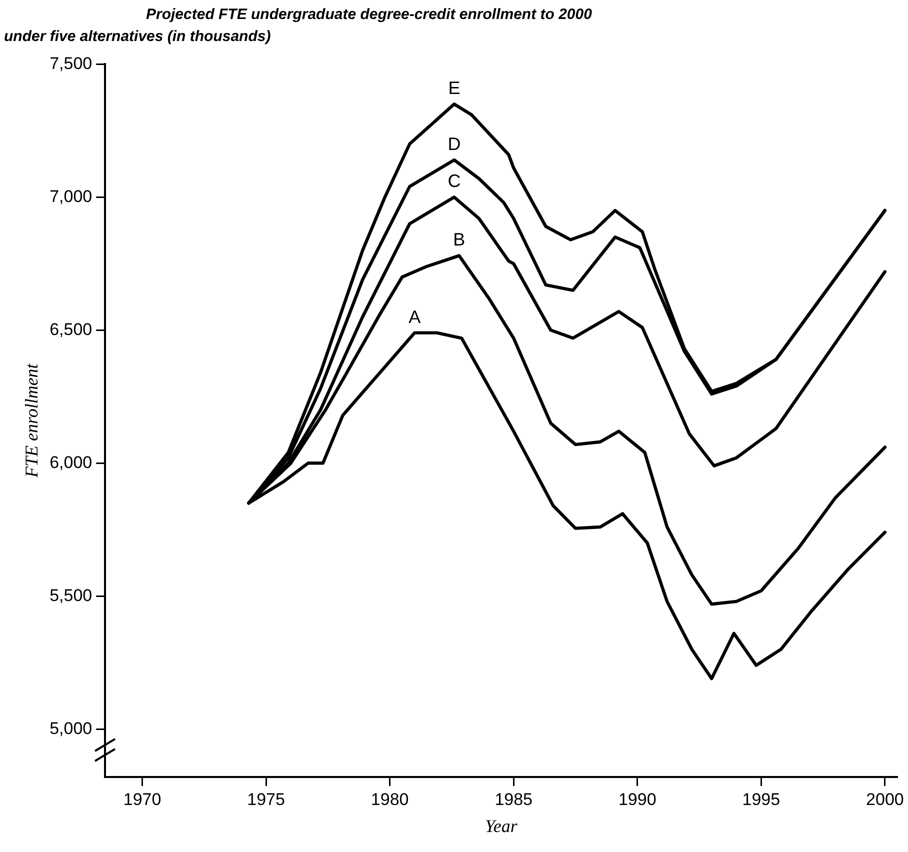 The height and width of the screenshot is (852, 908). What do you see at coordinates (71, 329) in the screenshot?
I see `y-tick-label: 6,500` at bounding box center [71, 329].